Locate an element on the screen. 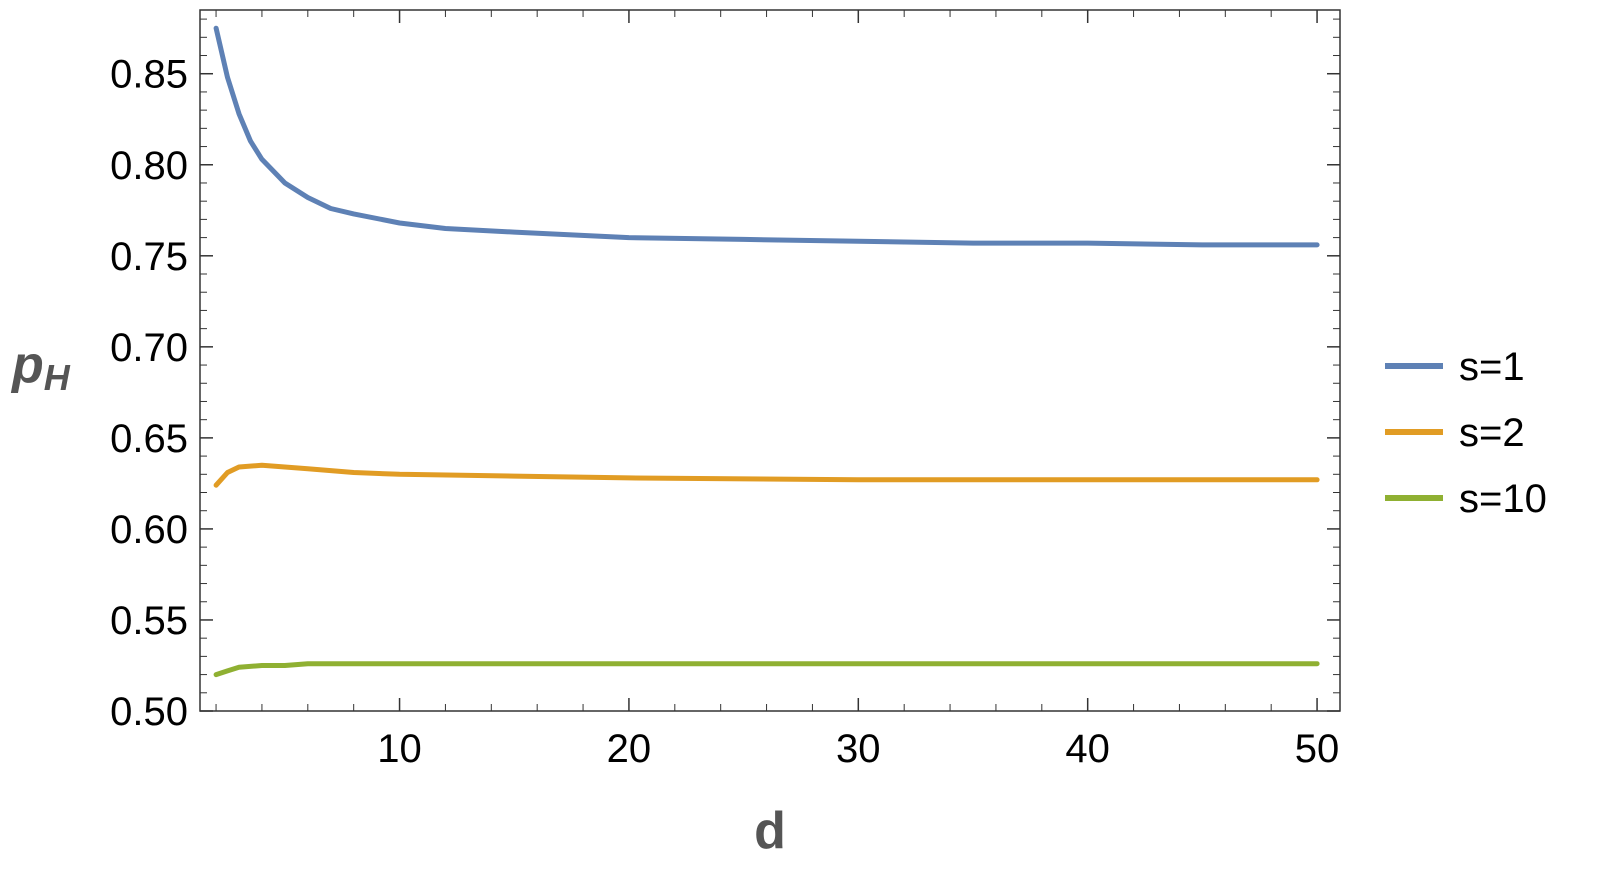  legend: s=1 s=2 s=10 is located at coordinates (1466, 433).